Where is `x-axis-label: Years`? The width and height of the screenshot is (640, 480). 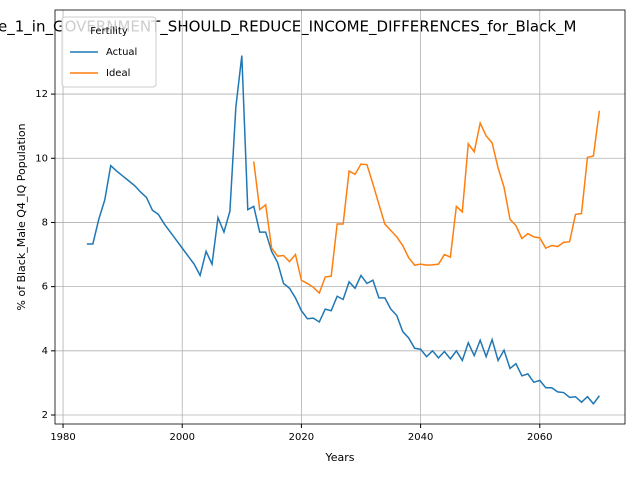 x-axis-label: Years is located at coordinates (339, 457).